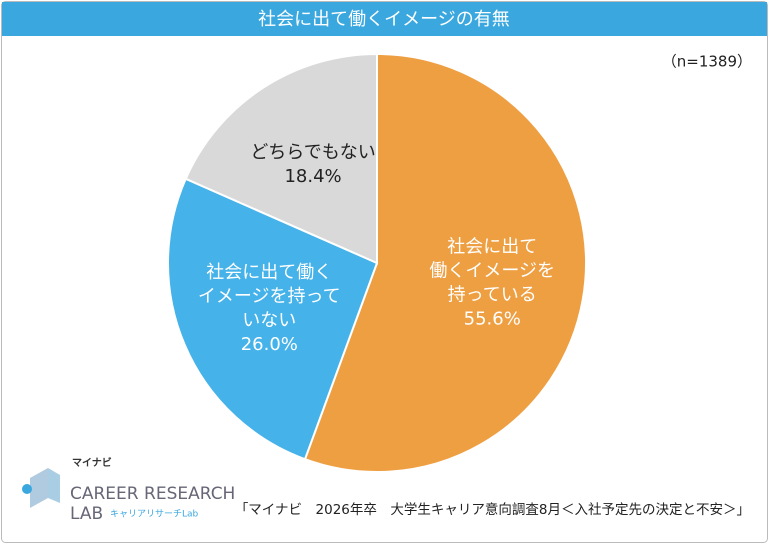 The height and width of the screenshot is (548, 769). Describe the element at coordinates (492, 270) in the screenshot. I see `slice-label: 社会に出て働くイメージを持っている` at that location.